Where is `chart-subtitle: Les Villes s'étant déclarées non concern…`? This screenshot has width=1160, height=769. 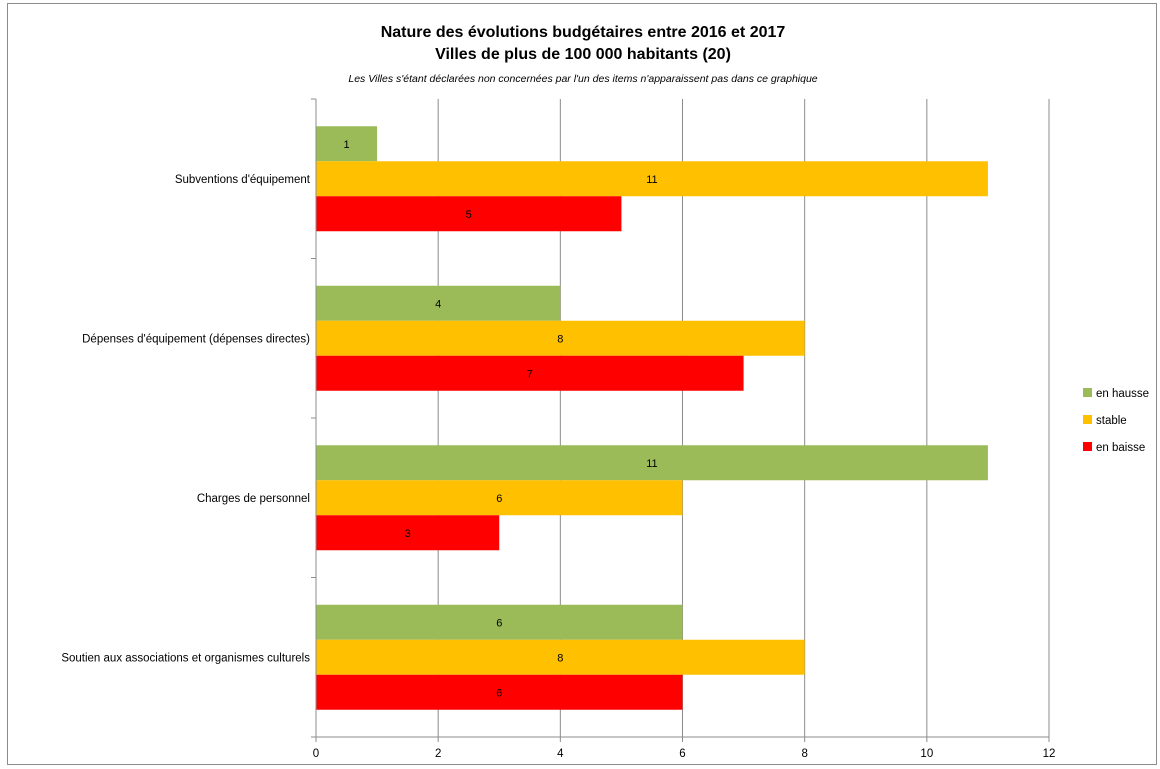
chart-subtitle: Les Villes s'étant déclarées non concern… is located at coordinates (582, 79).